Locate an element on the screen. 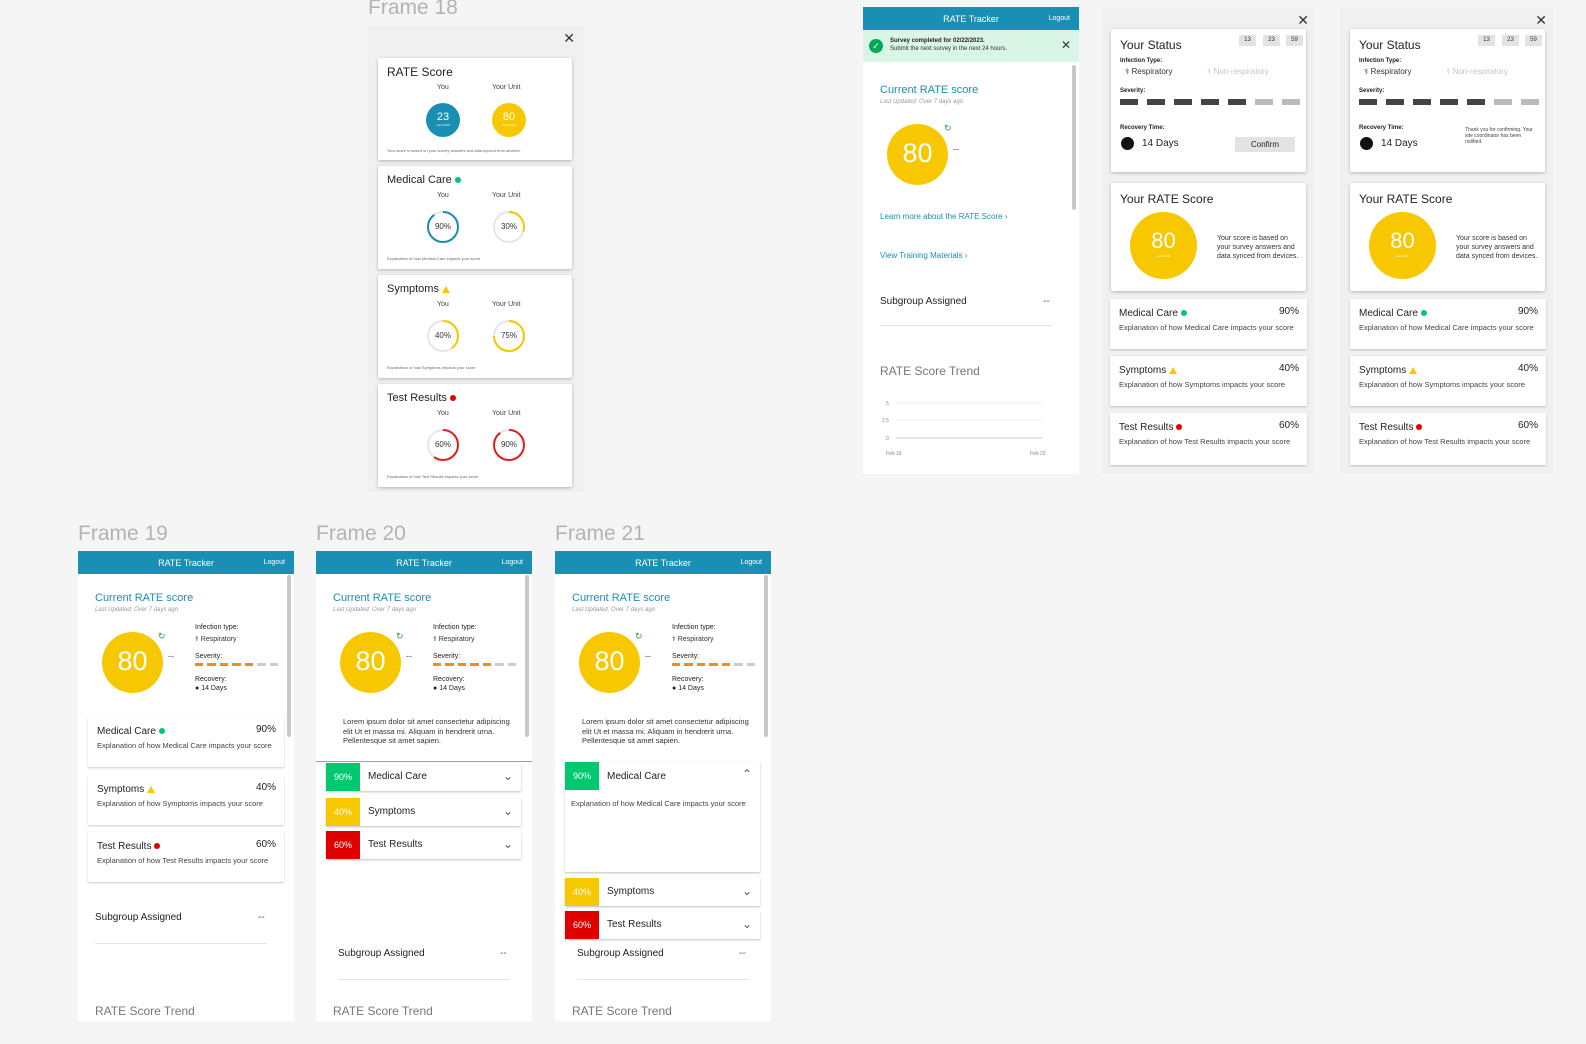 The image size is (1586, 1044). trend-title: RATE Score Trend is located at coordinates (930, 371).